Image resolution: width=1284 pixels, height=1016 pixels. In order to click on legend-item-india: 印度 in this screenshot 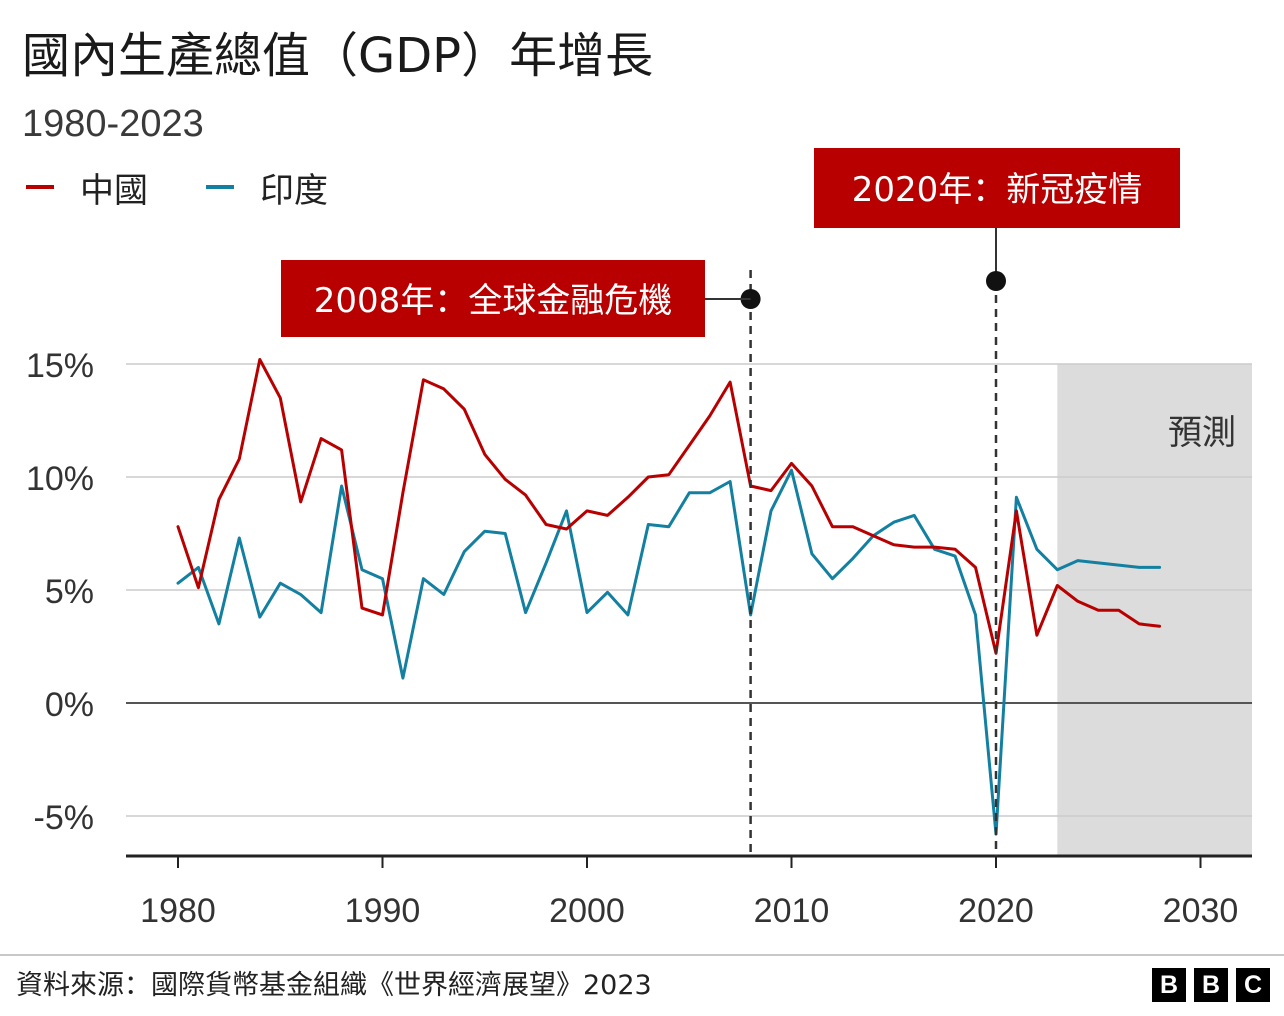, I will do `click(267, 187)`.